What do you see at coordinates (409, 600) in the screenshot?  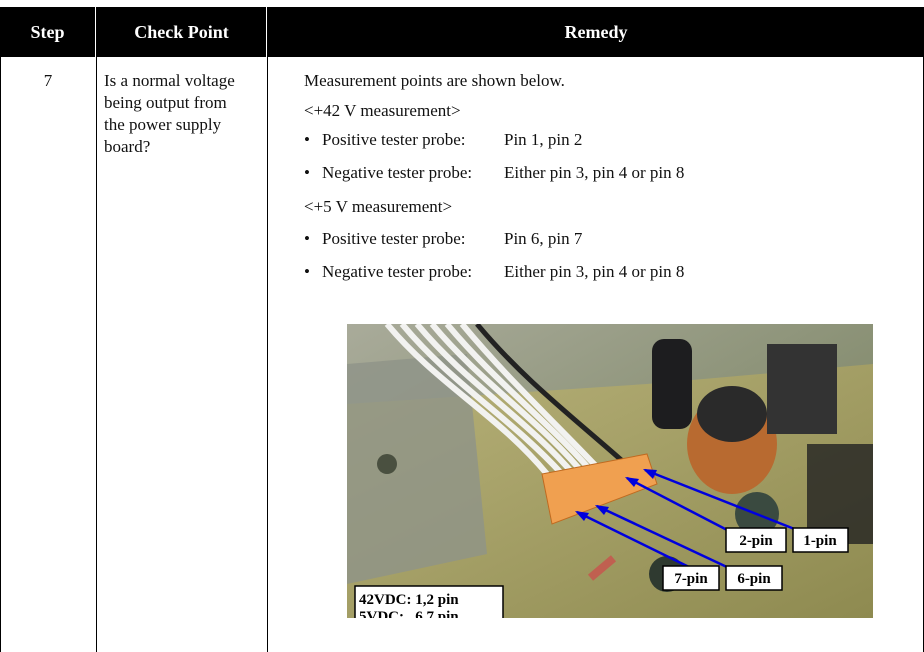 I see `legend-line: 42VDC: 1,2 pin` at bounding box center [409, 600].